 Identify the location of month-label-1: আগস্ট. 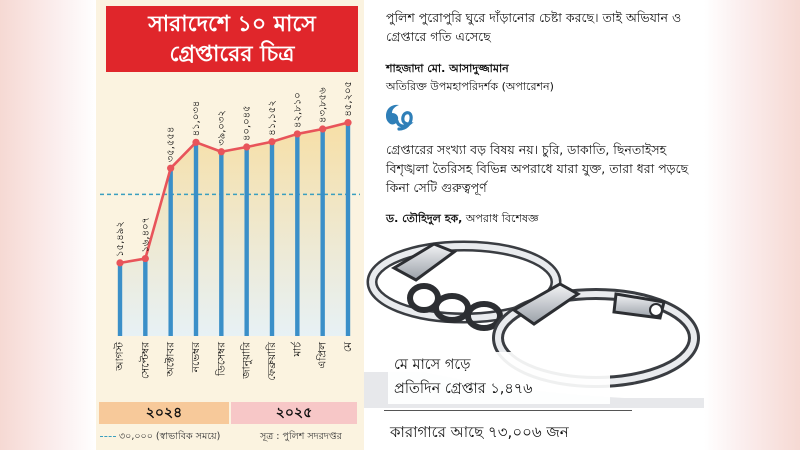
(119, 356).